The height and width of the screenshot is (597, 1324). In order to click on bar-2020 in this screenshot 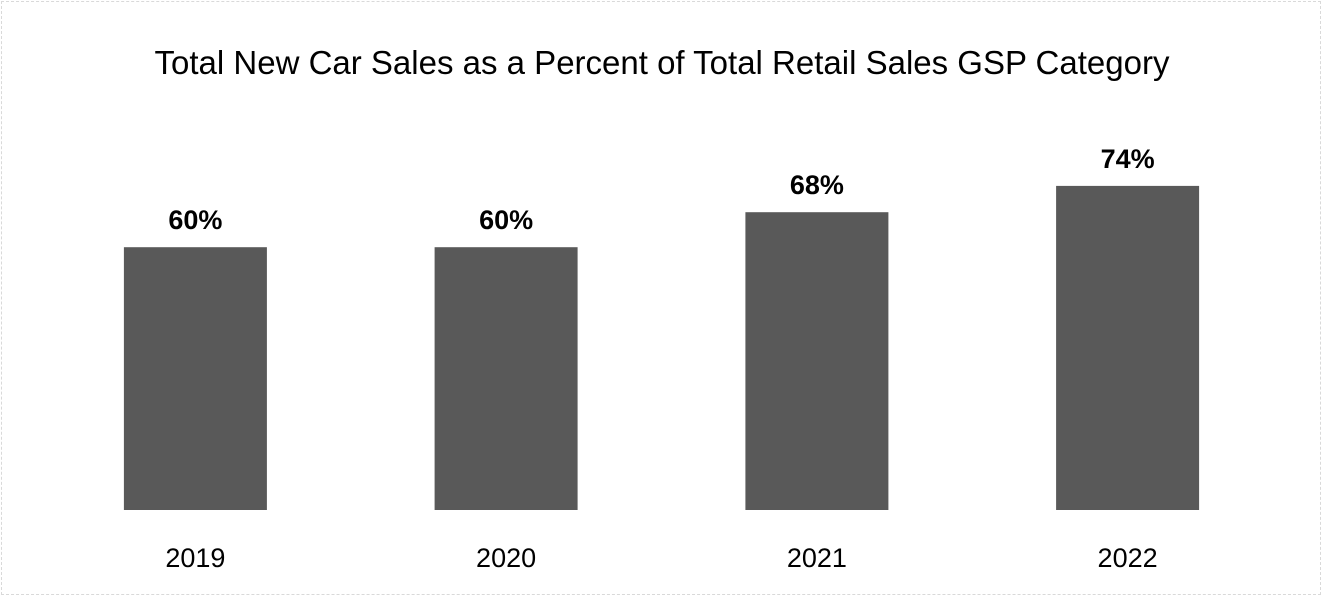, I will do `click(506, 378)`.